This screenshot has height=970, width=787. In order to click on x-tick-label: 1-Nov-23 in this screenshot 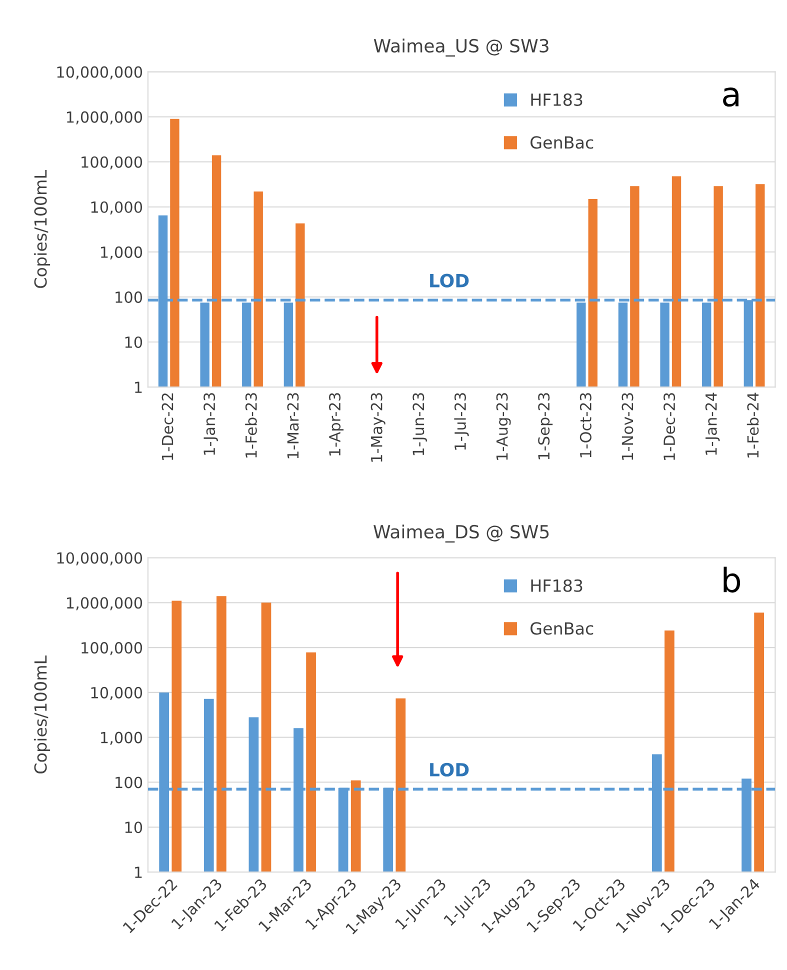, I will do `click(628, 426)`.